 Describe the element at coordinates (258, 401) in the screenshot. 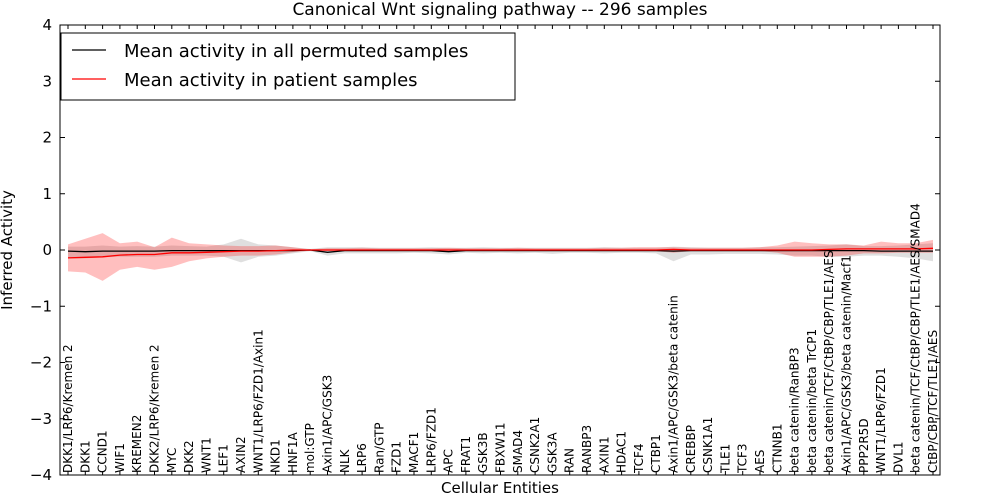

I see `x-tick-label: WNT1/LRP6/FZD1/Axin1` at that location.